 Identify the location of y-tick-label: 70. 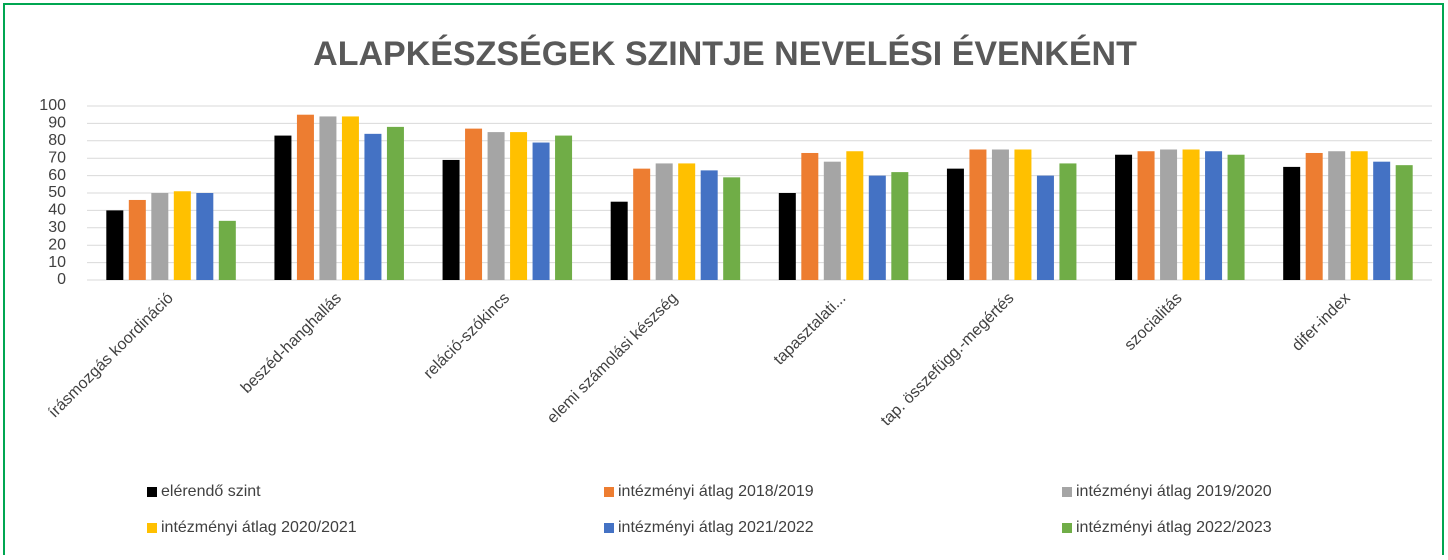
(57, 157).